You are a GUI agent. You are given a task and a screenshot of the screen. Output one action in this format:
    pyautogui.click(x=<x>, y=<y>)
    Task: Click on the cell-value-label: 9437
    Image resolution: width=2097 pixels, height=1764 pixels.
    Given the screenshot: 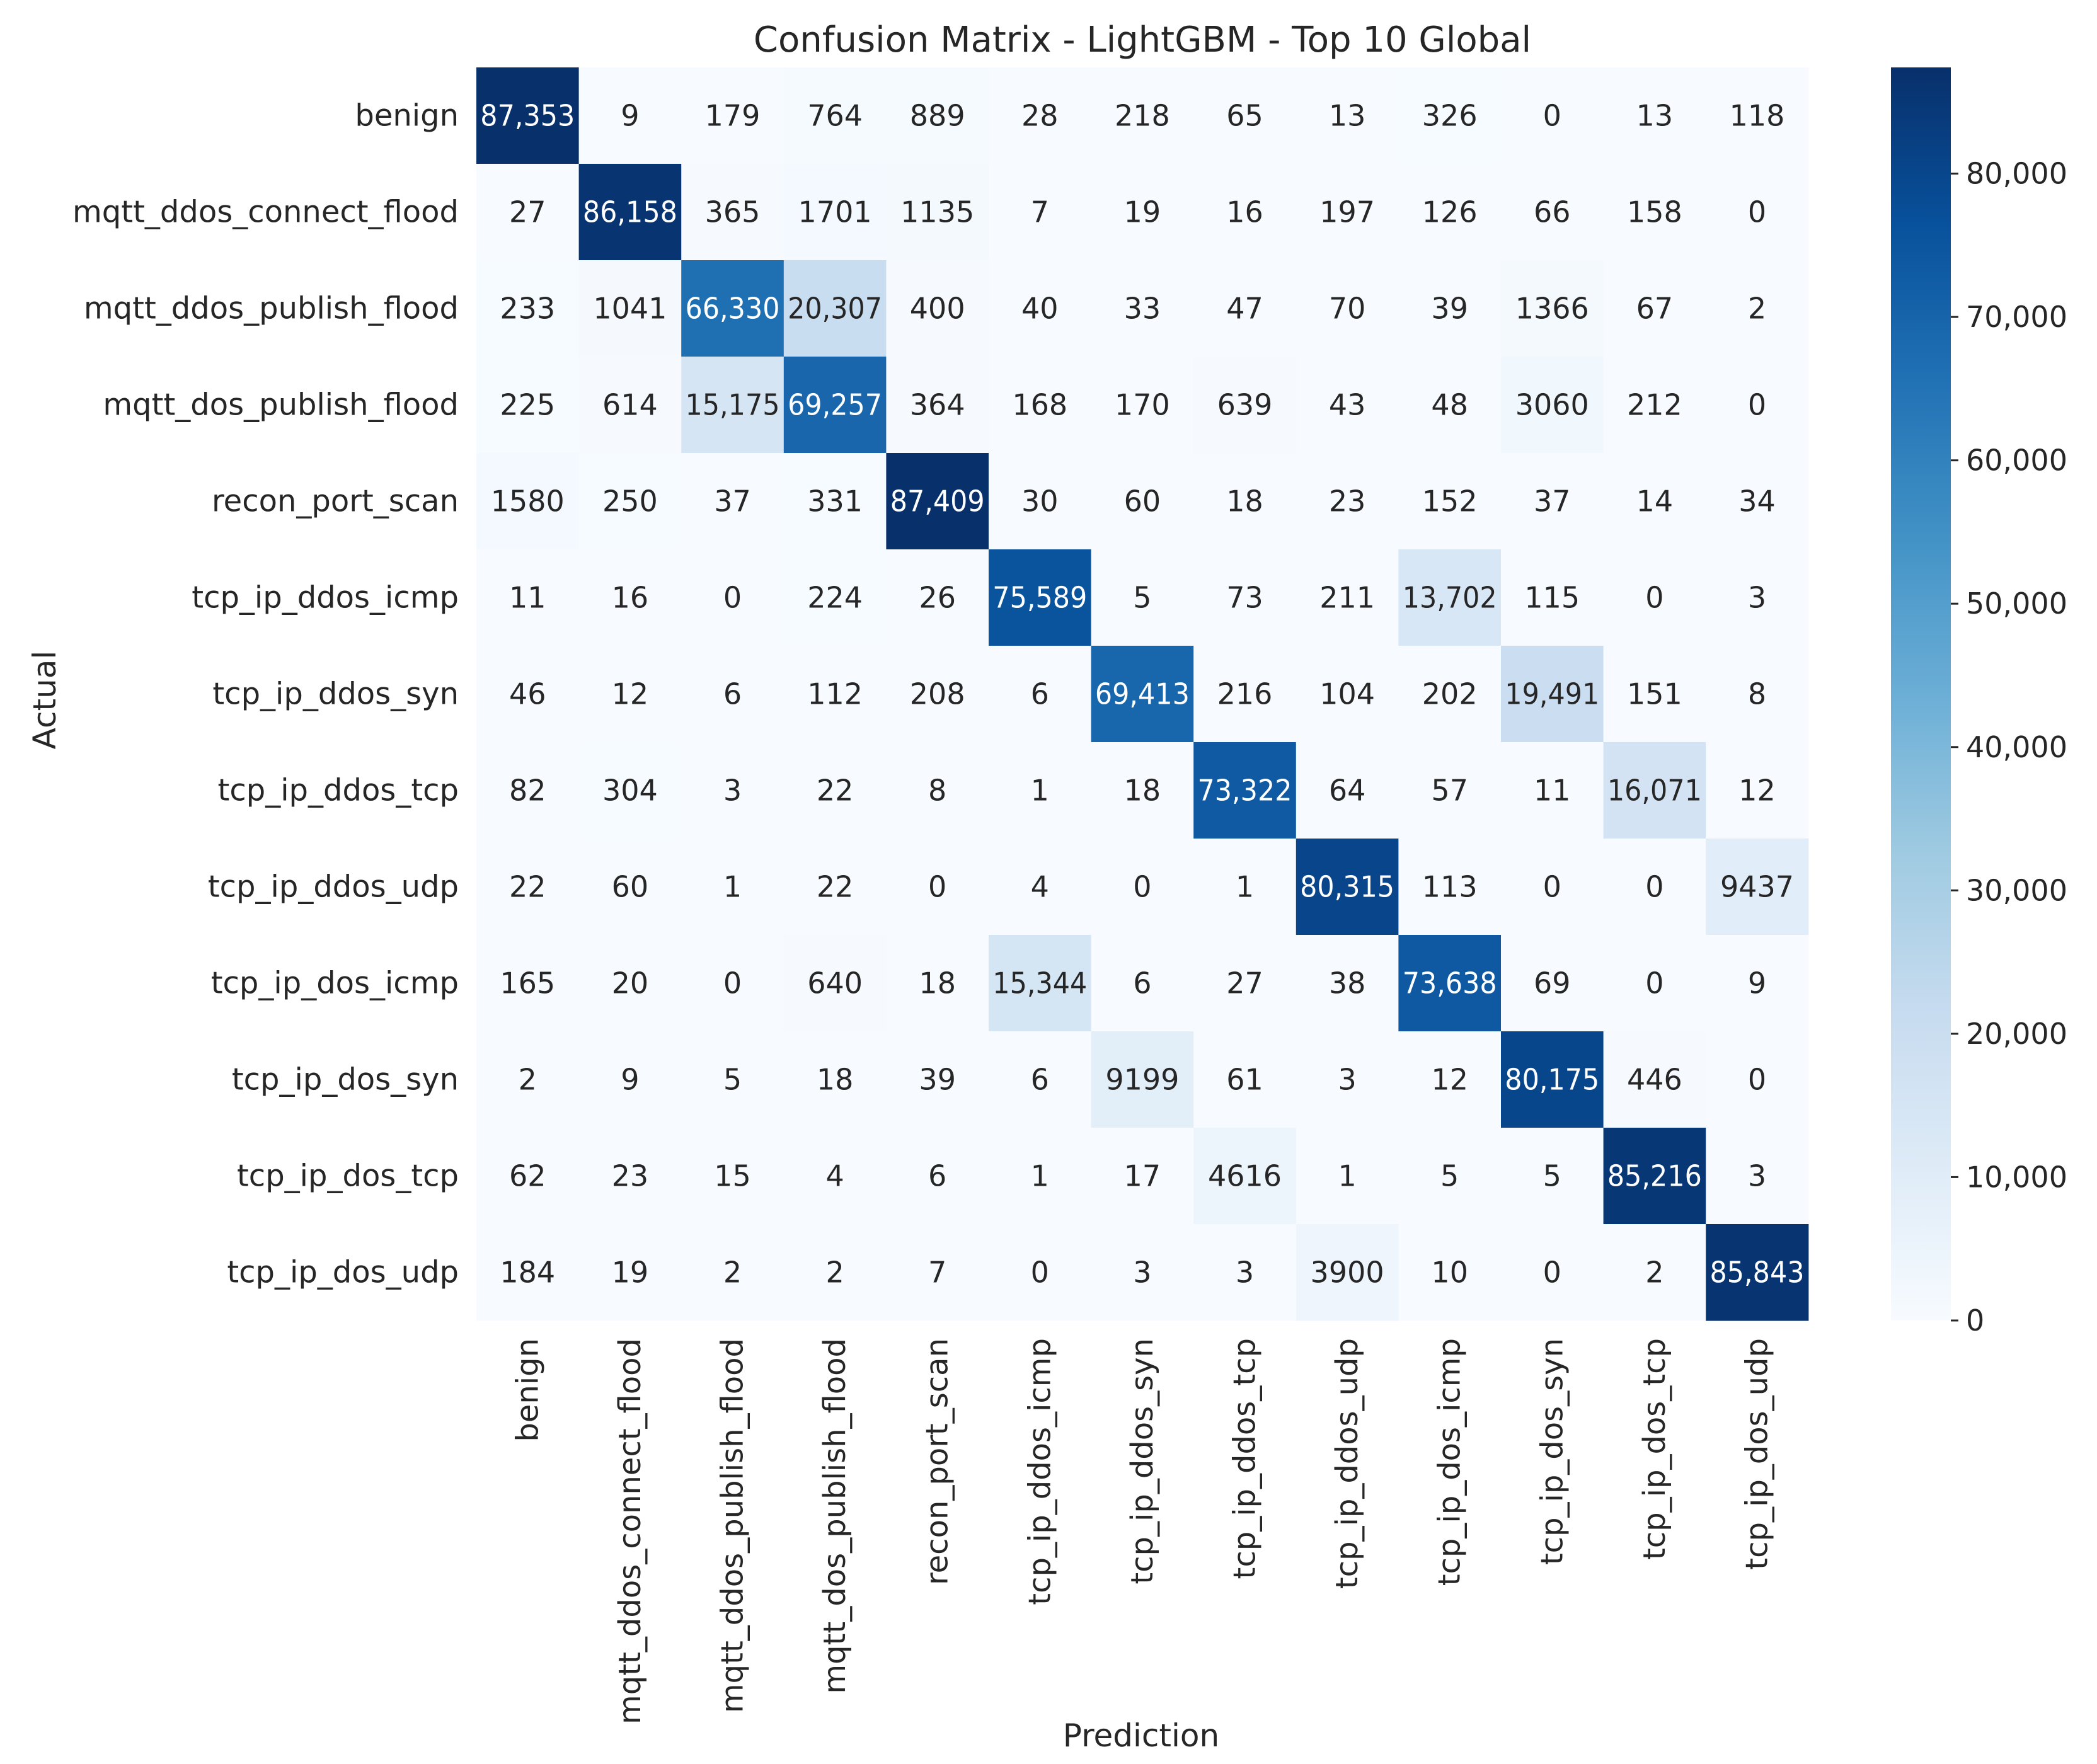 What is the action you would take?
    pyautogui.click(x=1757, y=887)
    